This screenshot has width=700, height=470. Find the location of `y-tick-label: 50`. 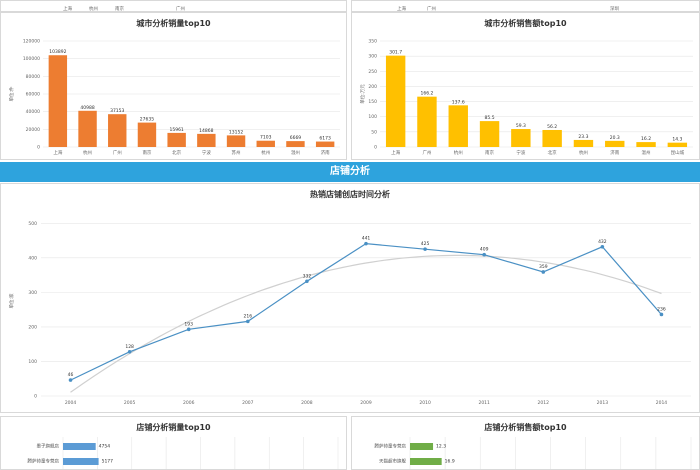

y-tick-label: 50 is located at coordinates (374, 132).